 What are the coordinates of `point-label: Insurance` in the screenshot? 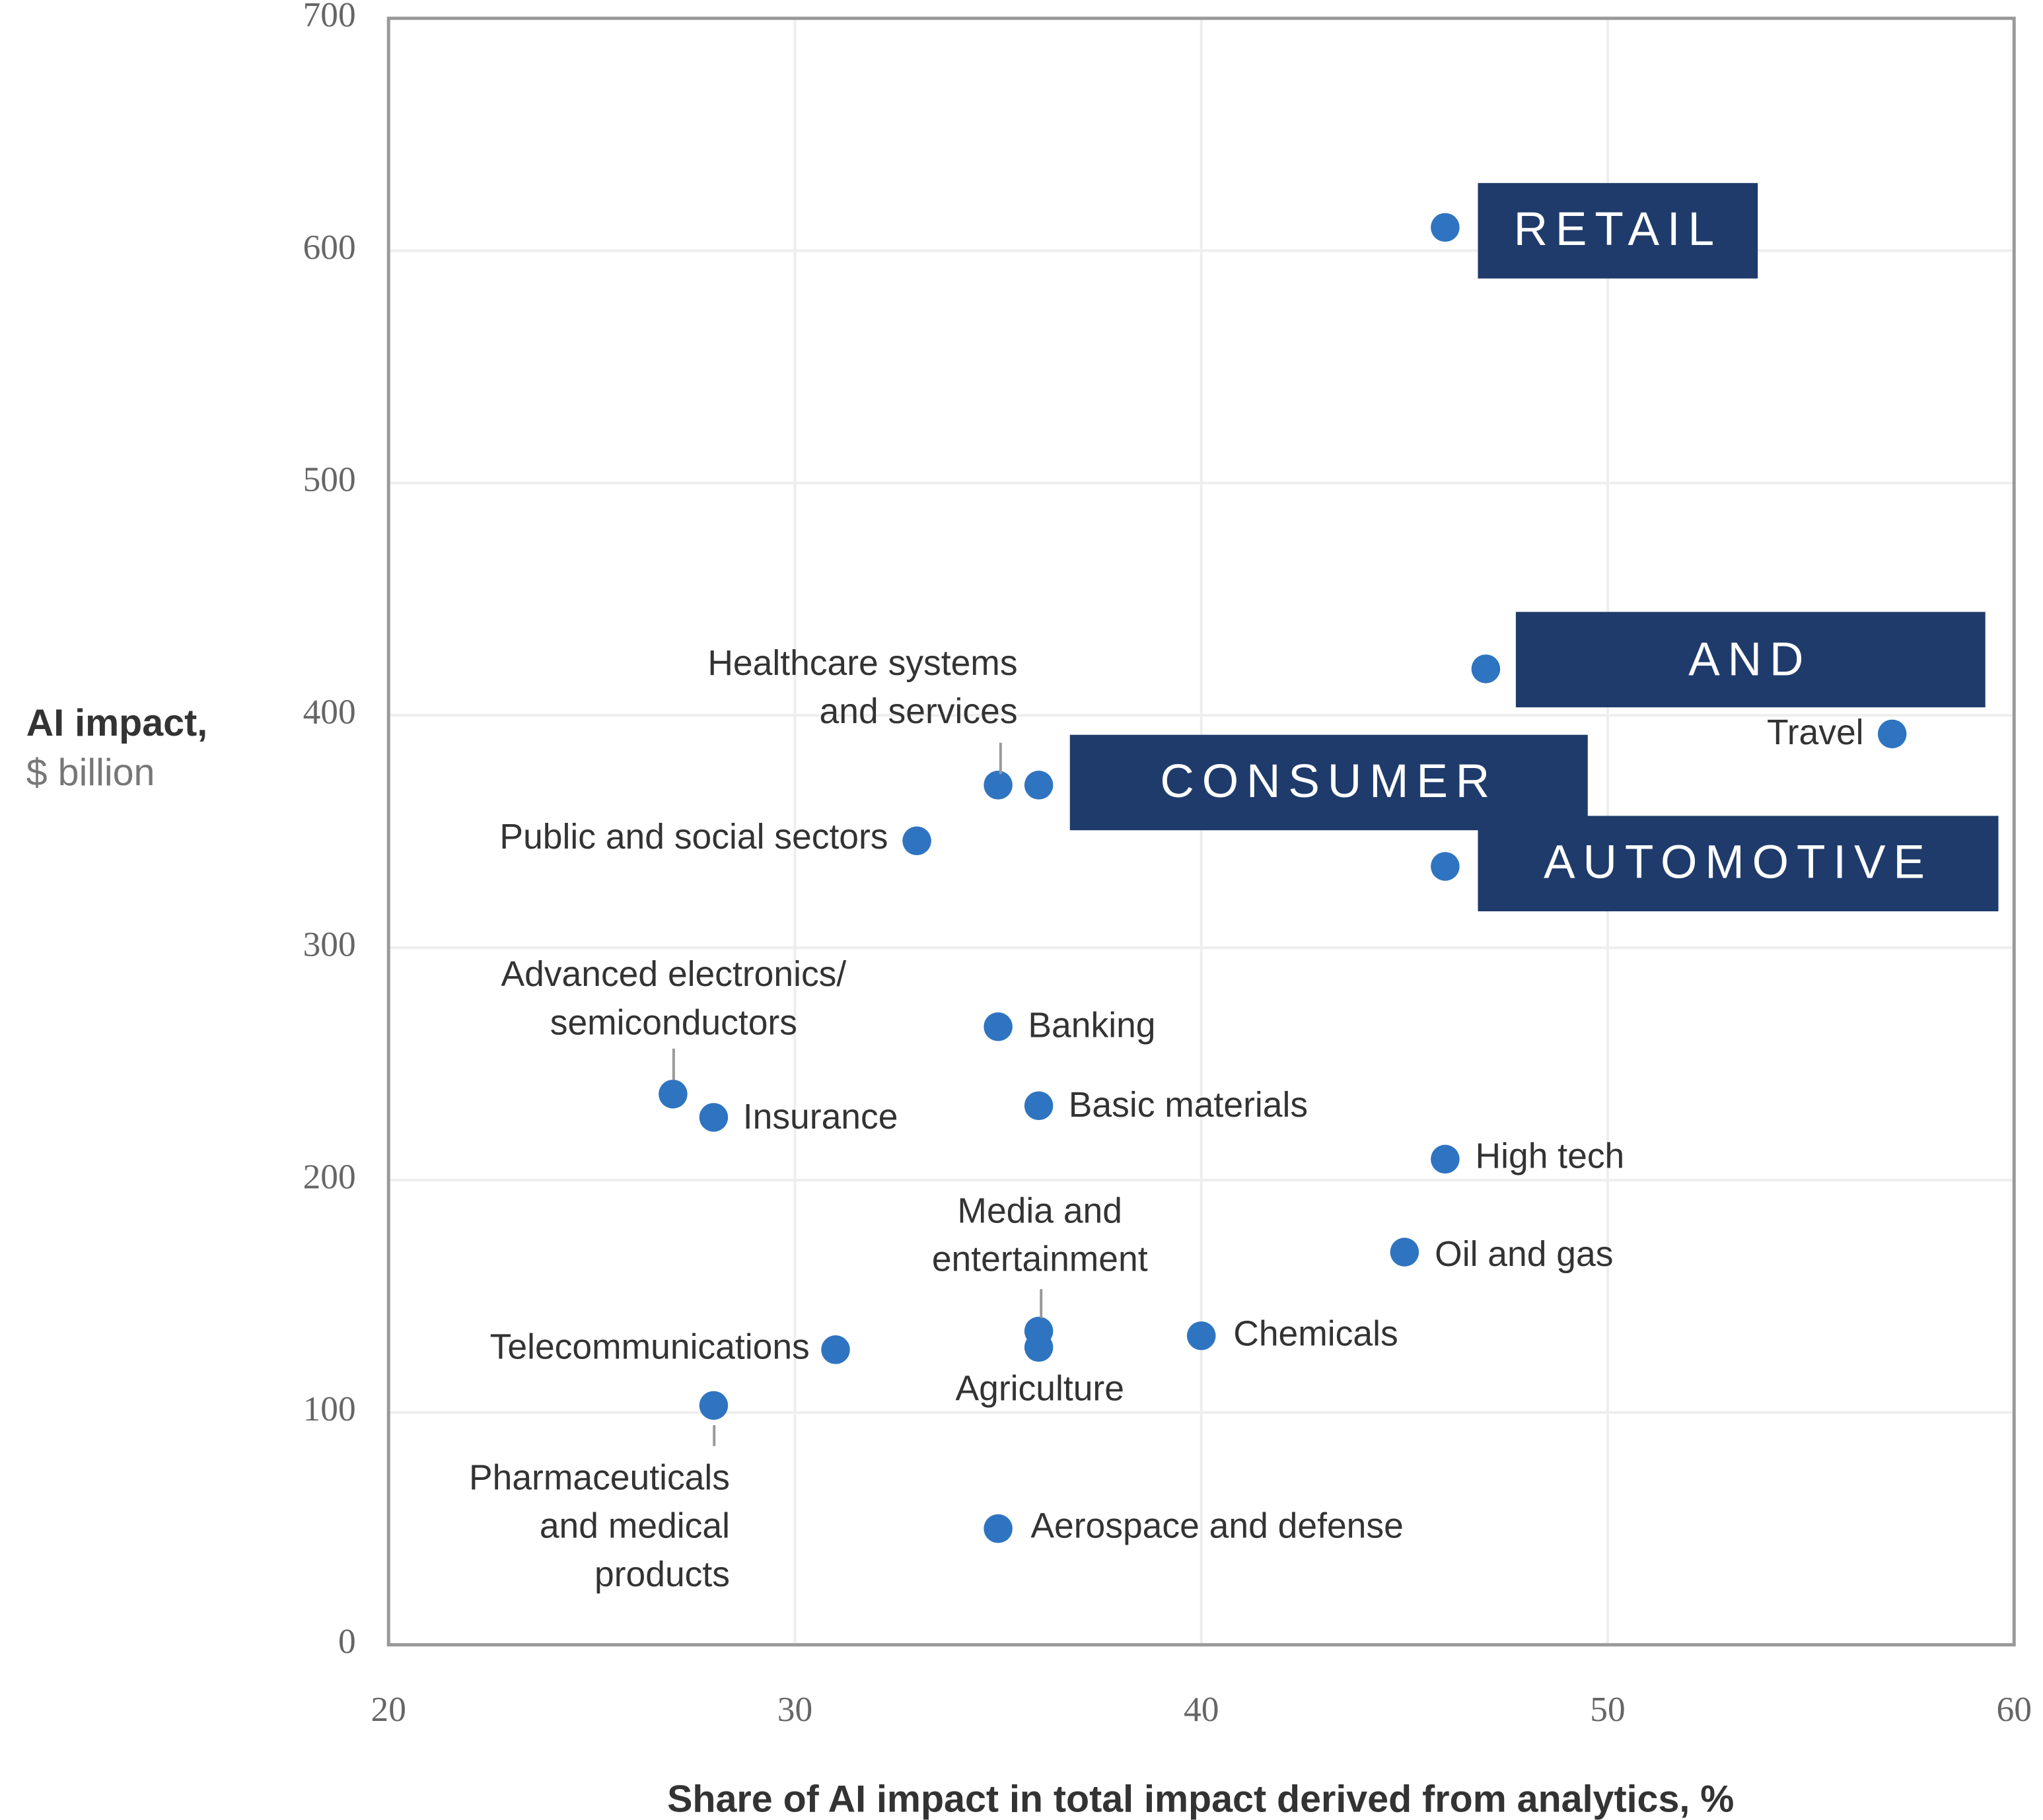 It's located at (820, 1117).